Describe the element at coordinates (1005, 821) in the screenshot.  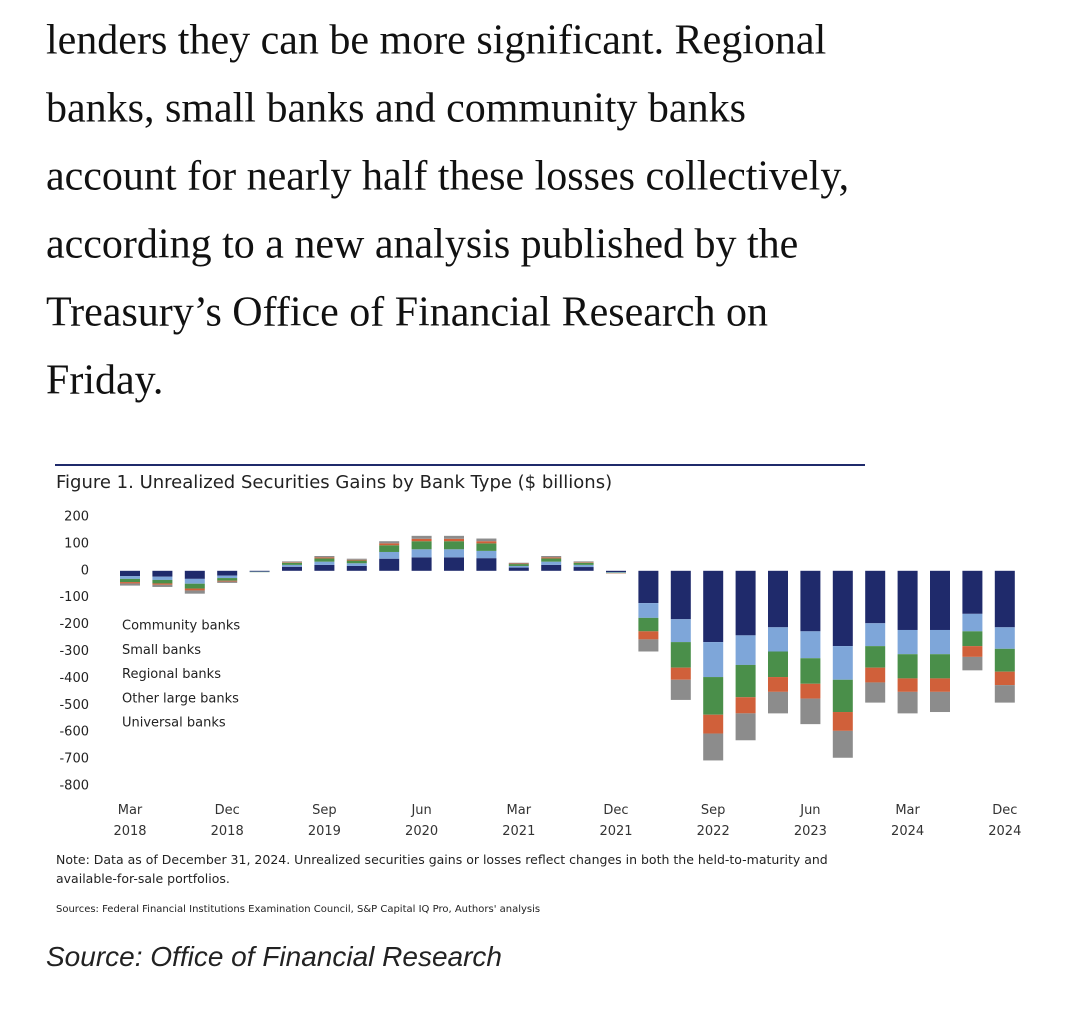
I see `x-tick-label: Dec 2024` at that location.